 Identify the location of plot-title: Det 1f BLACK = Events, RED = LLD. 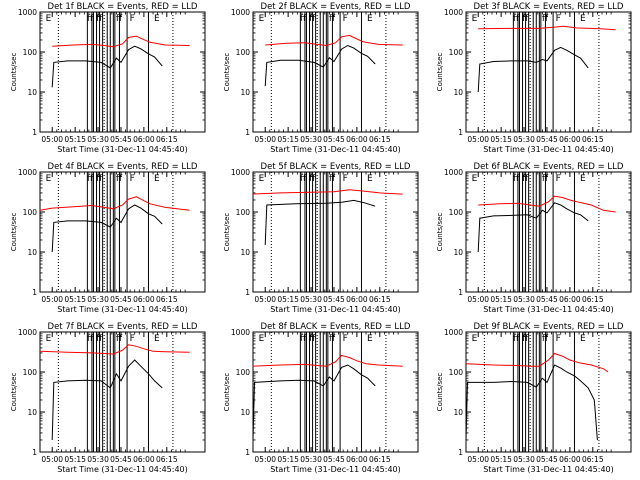
(123, 7).